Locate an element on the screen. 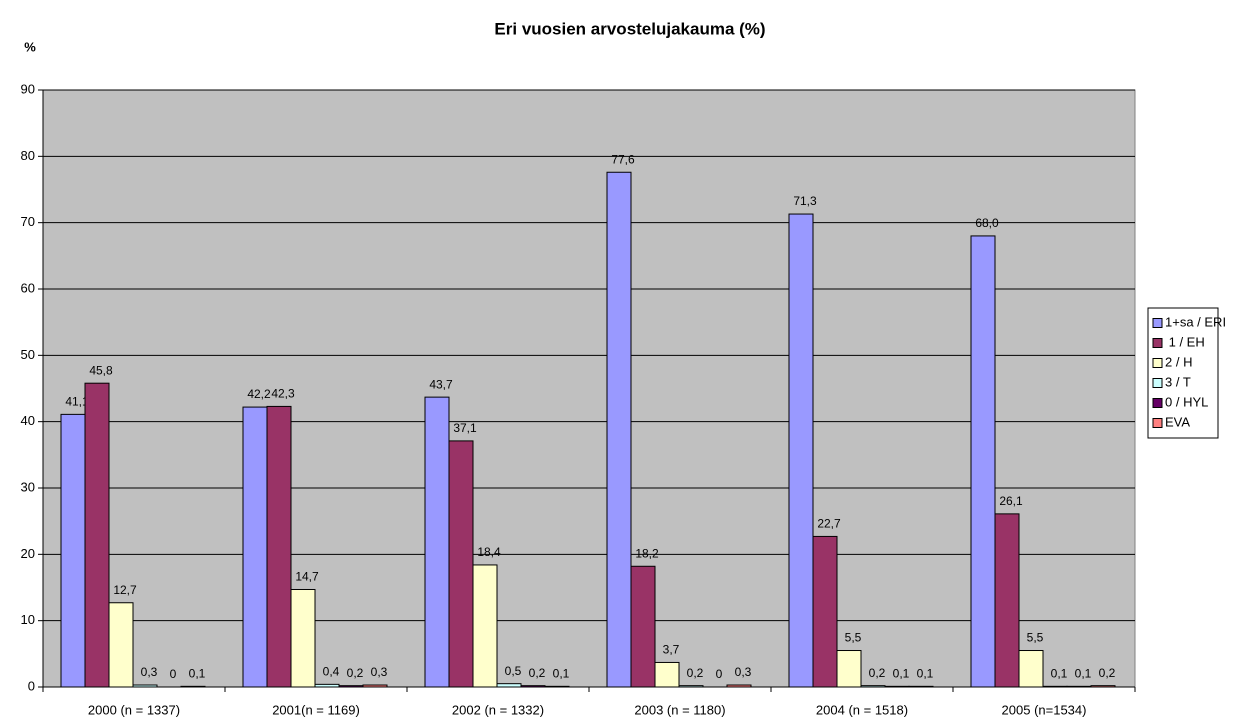 This screenshot has height=722, width=1256. data-label: 26,1 is located at coordinates (1011, 501).